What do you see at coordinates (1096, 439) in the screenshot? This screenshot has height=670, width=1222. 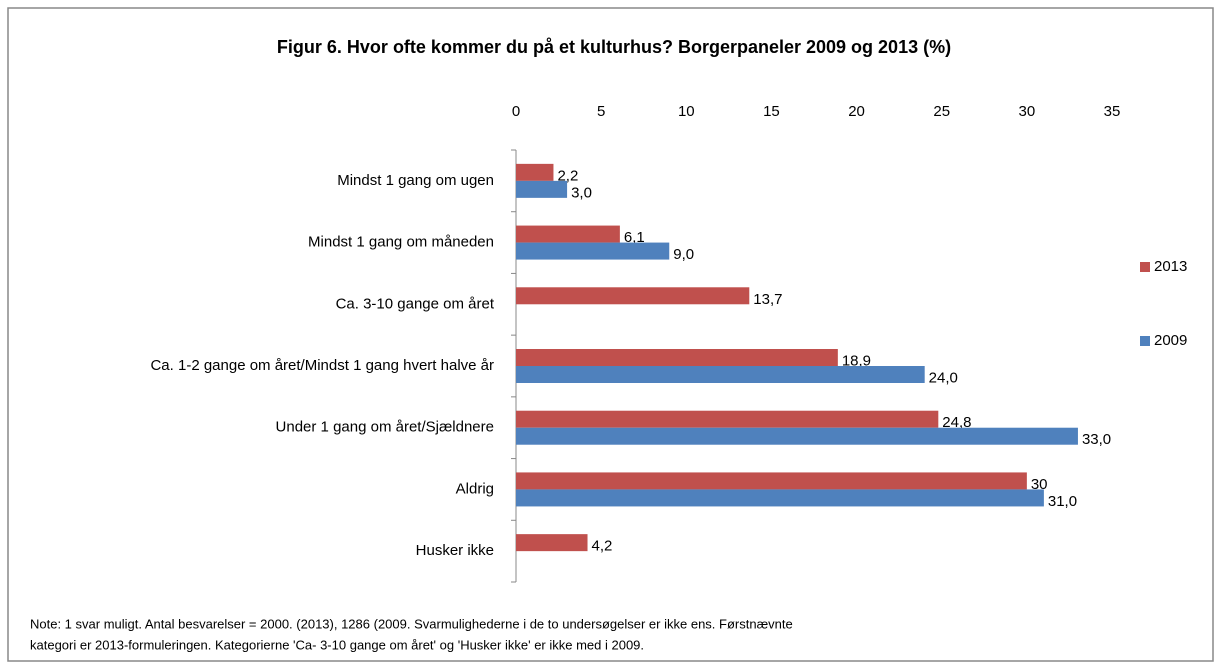 I see `data-label: 33,0` at bounding box center [1096, 439].